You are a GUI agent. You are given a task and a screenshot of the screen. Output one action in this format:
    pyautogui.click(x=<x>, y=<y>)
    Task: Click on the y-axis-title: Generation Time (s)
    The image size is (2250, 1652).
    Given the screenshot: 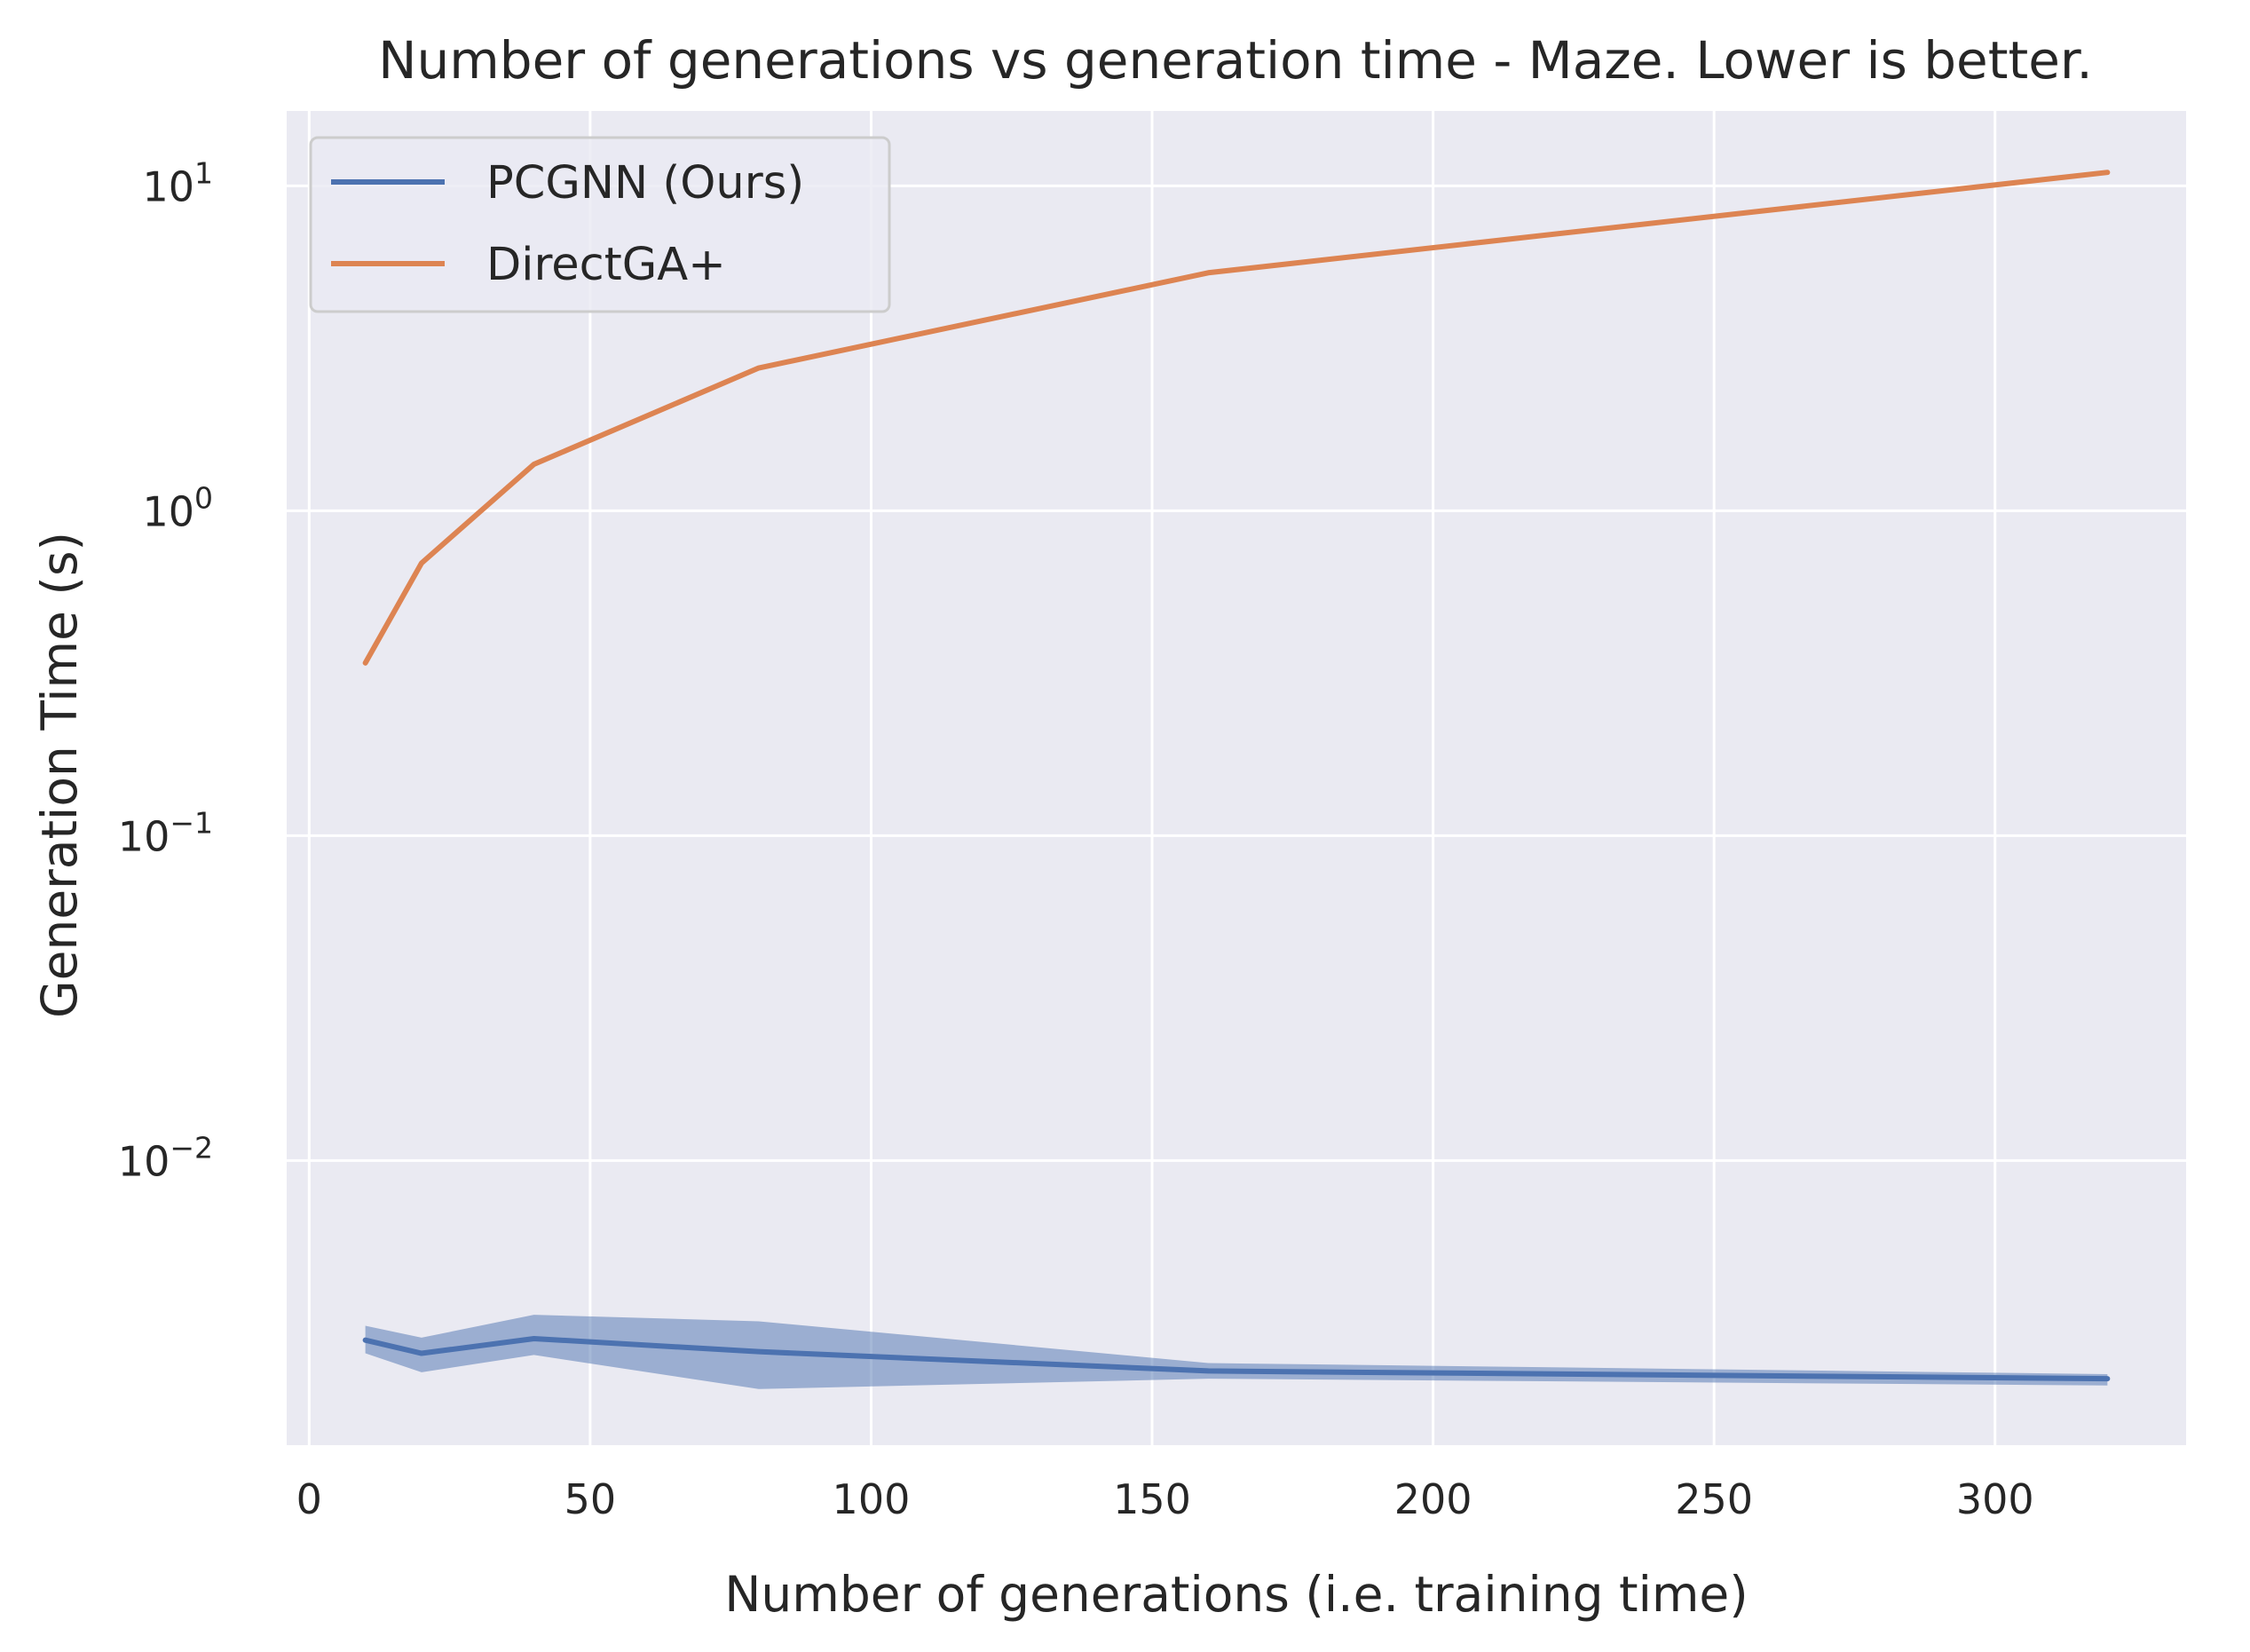 What is the action you would take?
    pyautogui.click(x=60, y=775)
    